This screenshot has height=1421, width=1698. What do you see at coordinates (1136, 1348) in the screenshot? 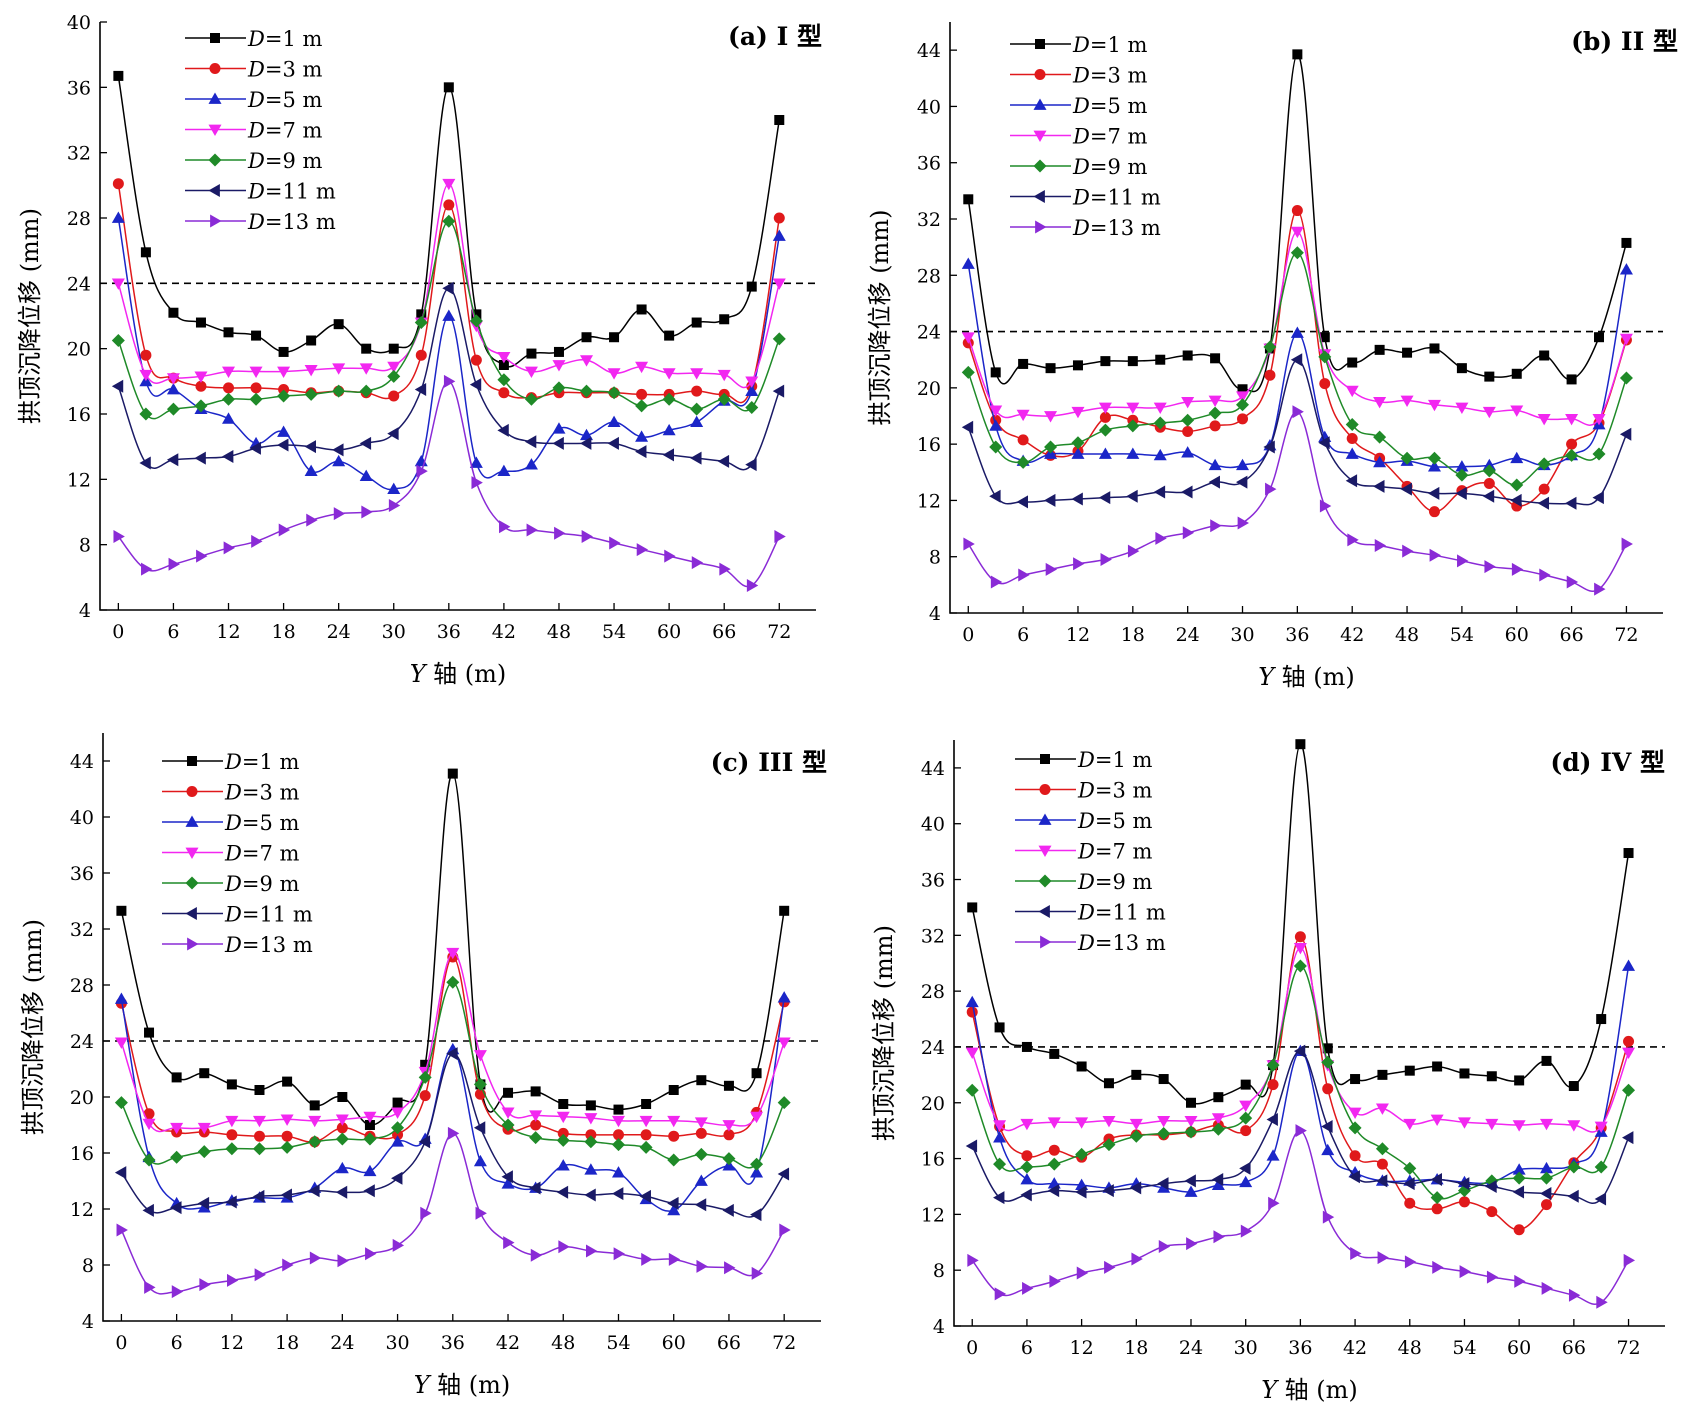
I see `x-tick-label: 18` at bounding box center [1136, 1348].